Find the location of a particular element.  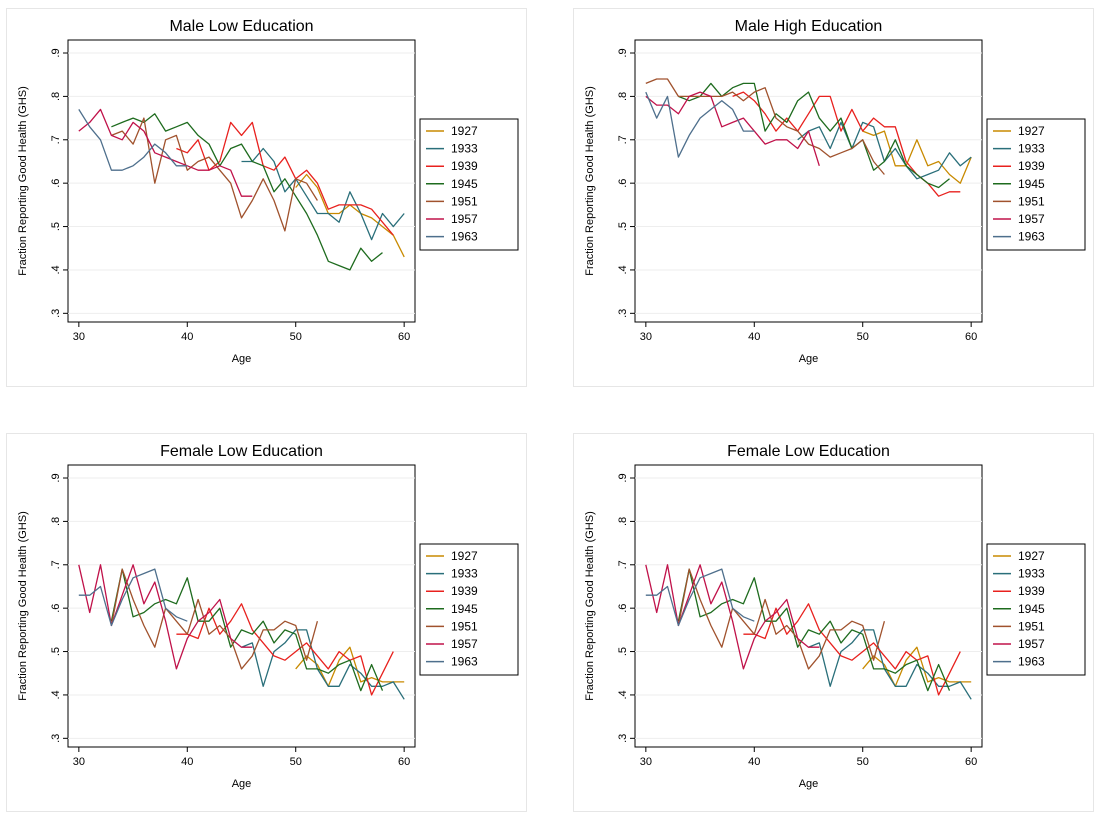

series-line-1939 is located at coordinates (285, 178).